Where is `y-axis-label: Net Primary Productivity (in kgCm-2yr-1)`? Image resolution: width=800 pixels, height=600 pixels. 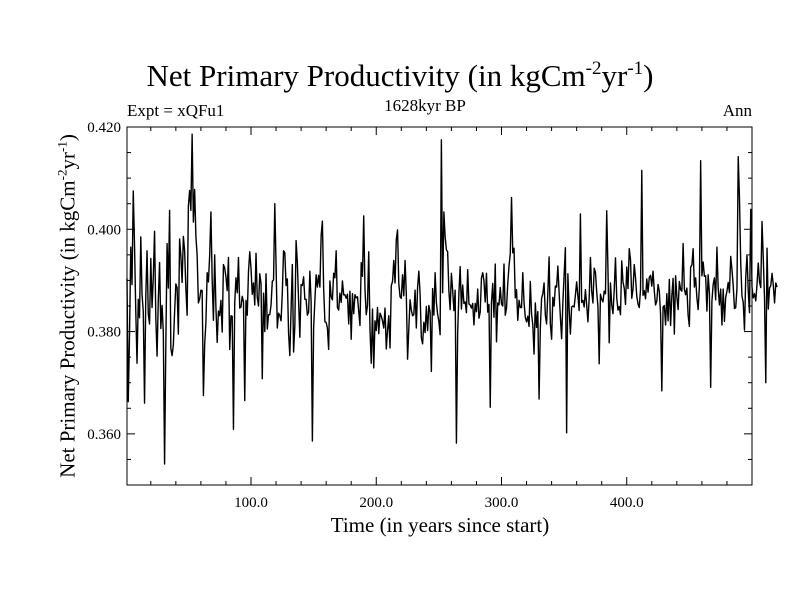 y-axis-label: Net Primary Productivity (in kgCm-2yr-1) is located at coordinates (67, 306).